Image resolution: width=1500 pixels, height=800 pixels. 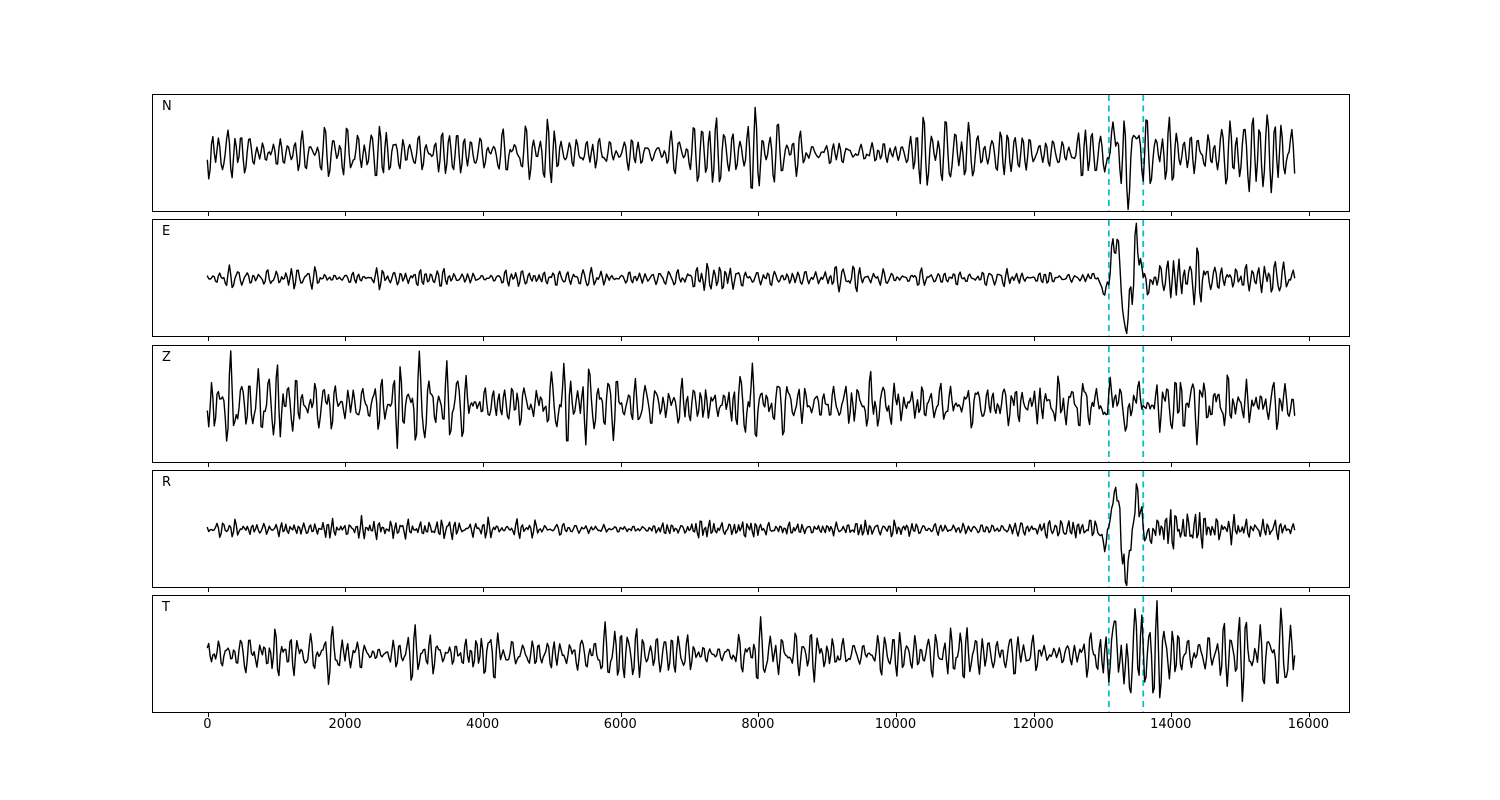 What do you see at coordinates (1033, 724) in the screenshot?
I see `x-axis-tick-label: 12000` at bounding box center [1033, 724].